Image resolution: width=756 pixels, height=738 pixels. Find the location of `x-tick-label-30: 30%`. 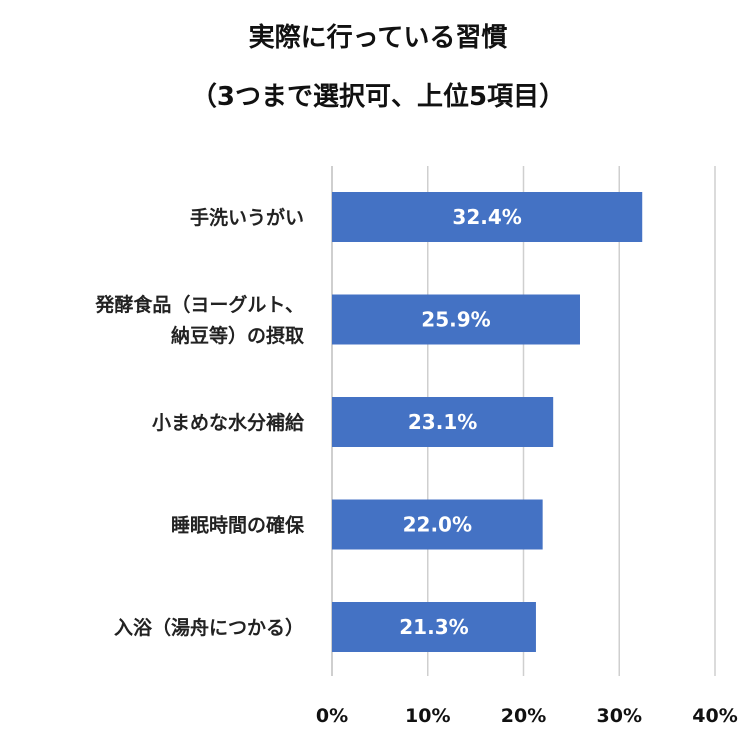

x-tick-label-30: 30% is located at coordinates (619, 716).